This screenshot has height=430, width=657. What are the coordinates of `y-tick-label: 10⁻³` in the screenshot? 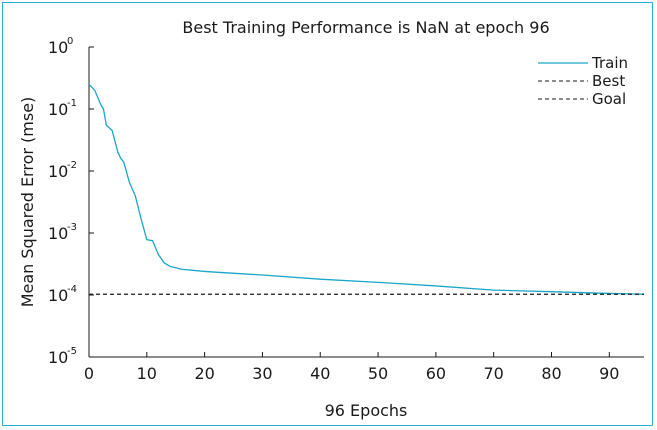 It's located at (62, 232).